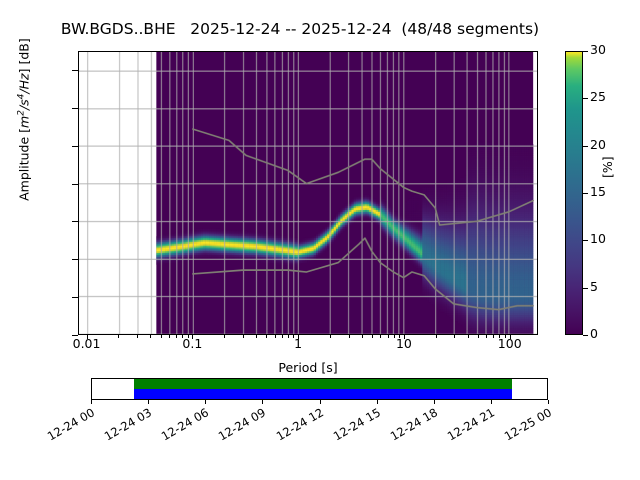 The image size is (640, 480). I want to click on colorbar-tick-label: 10, so click(598, 239).